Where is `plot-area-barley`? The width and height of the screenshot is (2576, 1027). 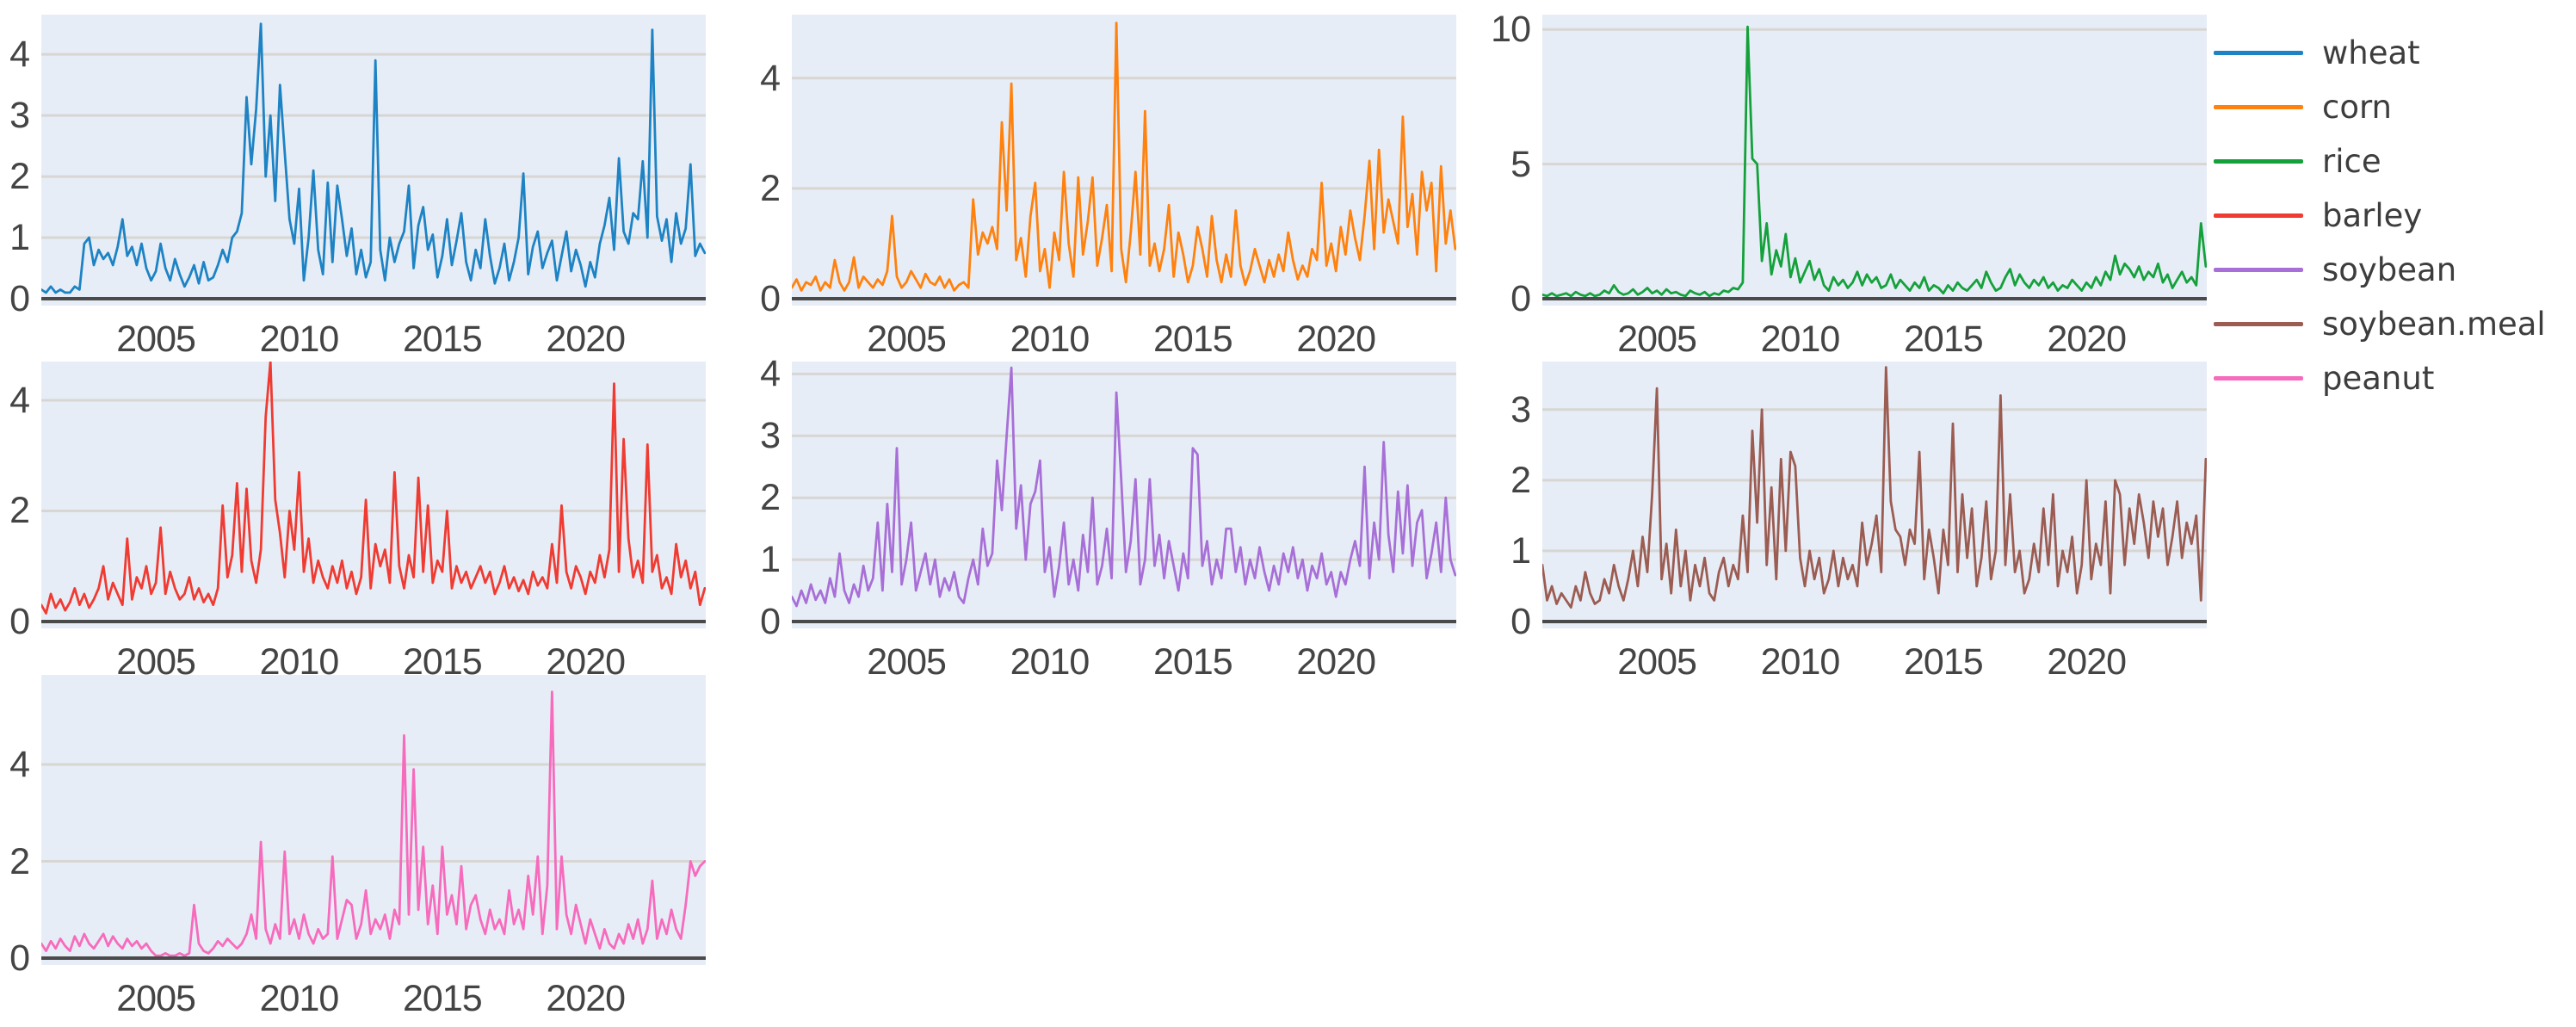 plot-area-barley is located at coordinates (373, 495).